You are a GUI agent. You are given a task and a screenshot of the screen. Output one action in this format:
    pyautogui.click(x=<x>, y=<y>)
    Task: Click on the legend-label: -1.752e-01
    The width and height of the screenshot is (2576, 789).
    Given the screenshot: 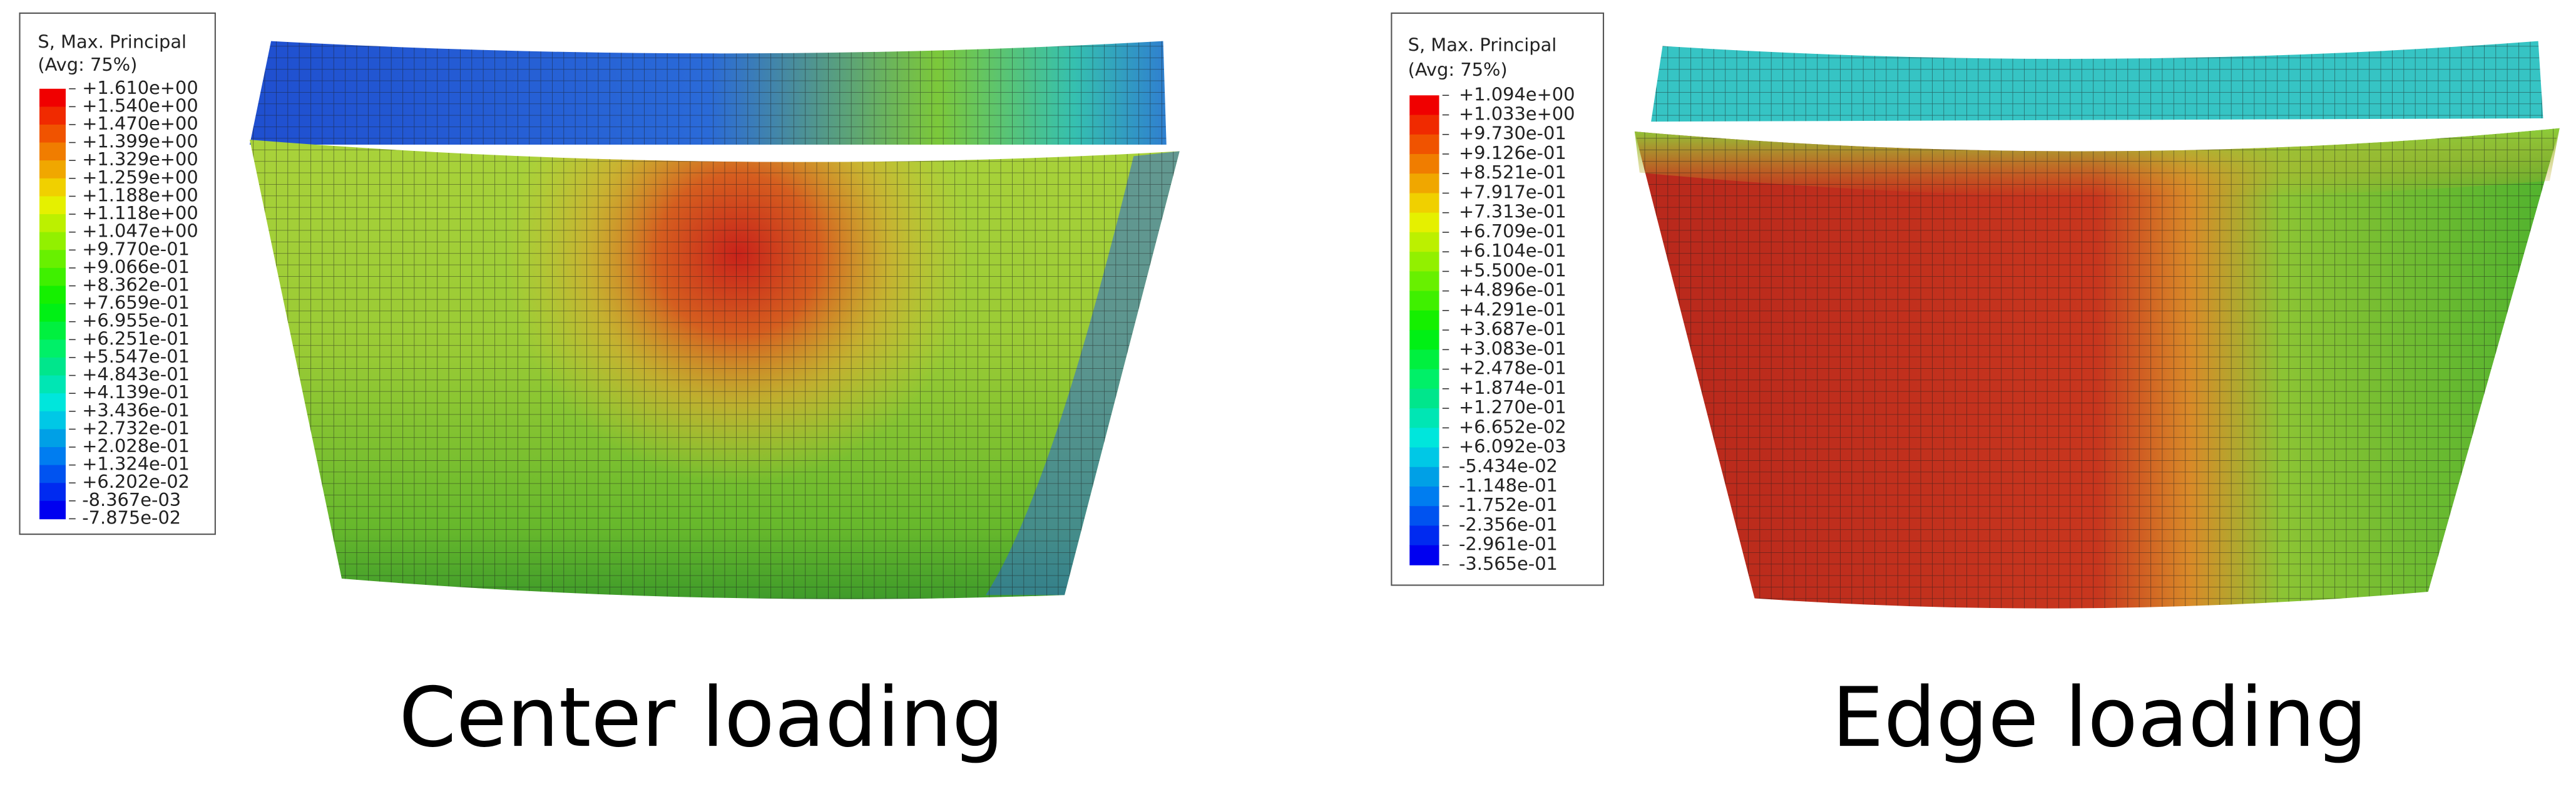 What is the action you would take?
    pyautogui.click(x=1508, y=505)
    